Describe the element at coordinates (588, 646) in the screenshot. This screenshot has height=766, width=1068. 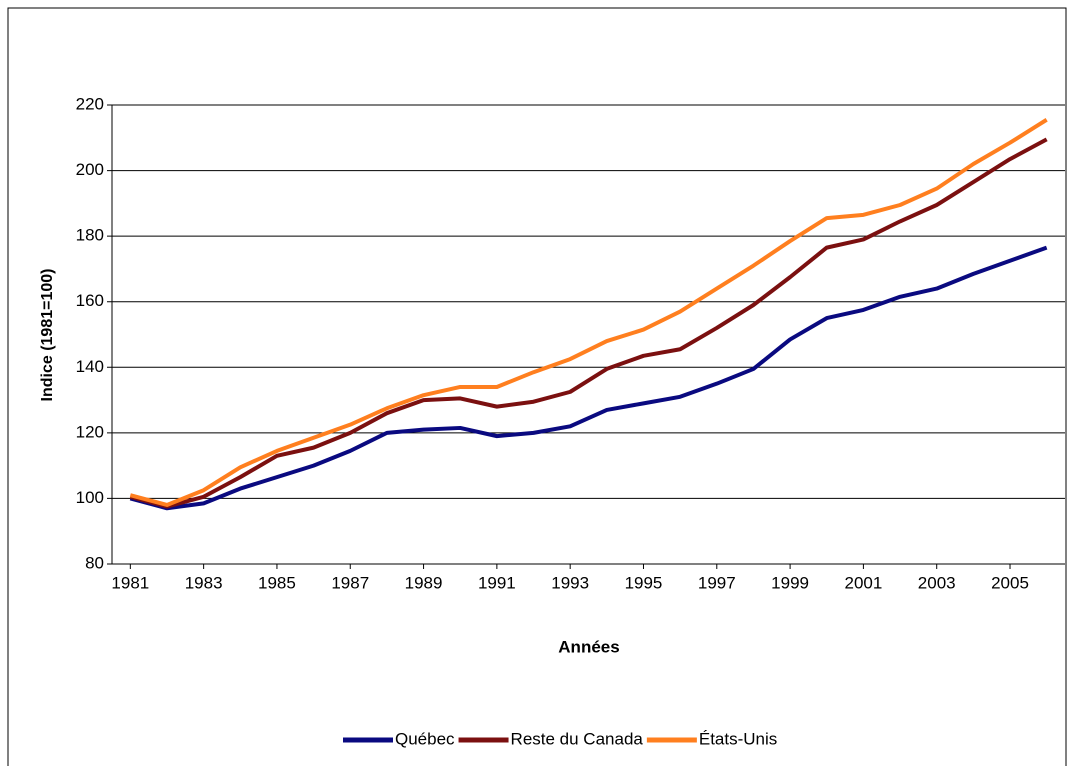
I see `x-axis-label: Années` at that location.